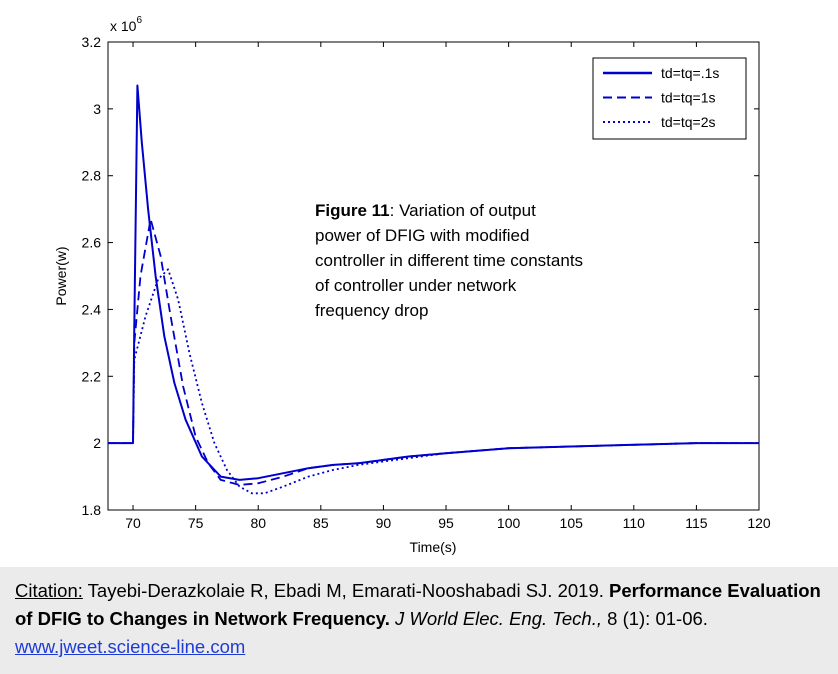 The height and width of the screenshot is (674, 838). I want to click on y-tick-label: 2.2, so click(92, 376).